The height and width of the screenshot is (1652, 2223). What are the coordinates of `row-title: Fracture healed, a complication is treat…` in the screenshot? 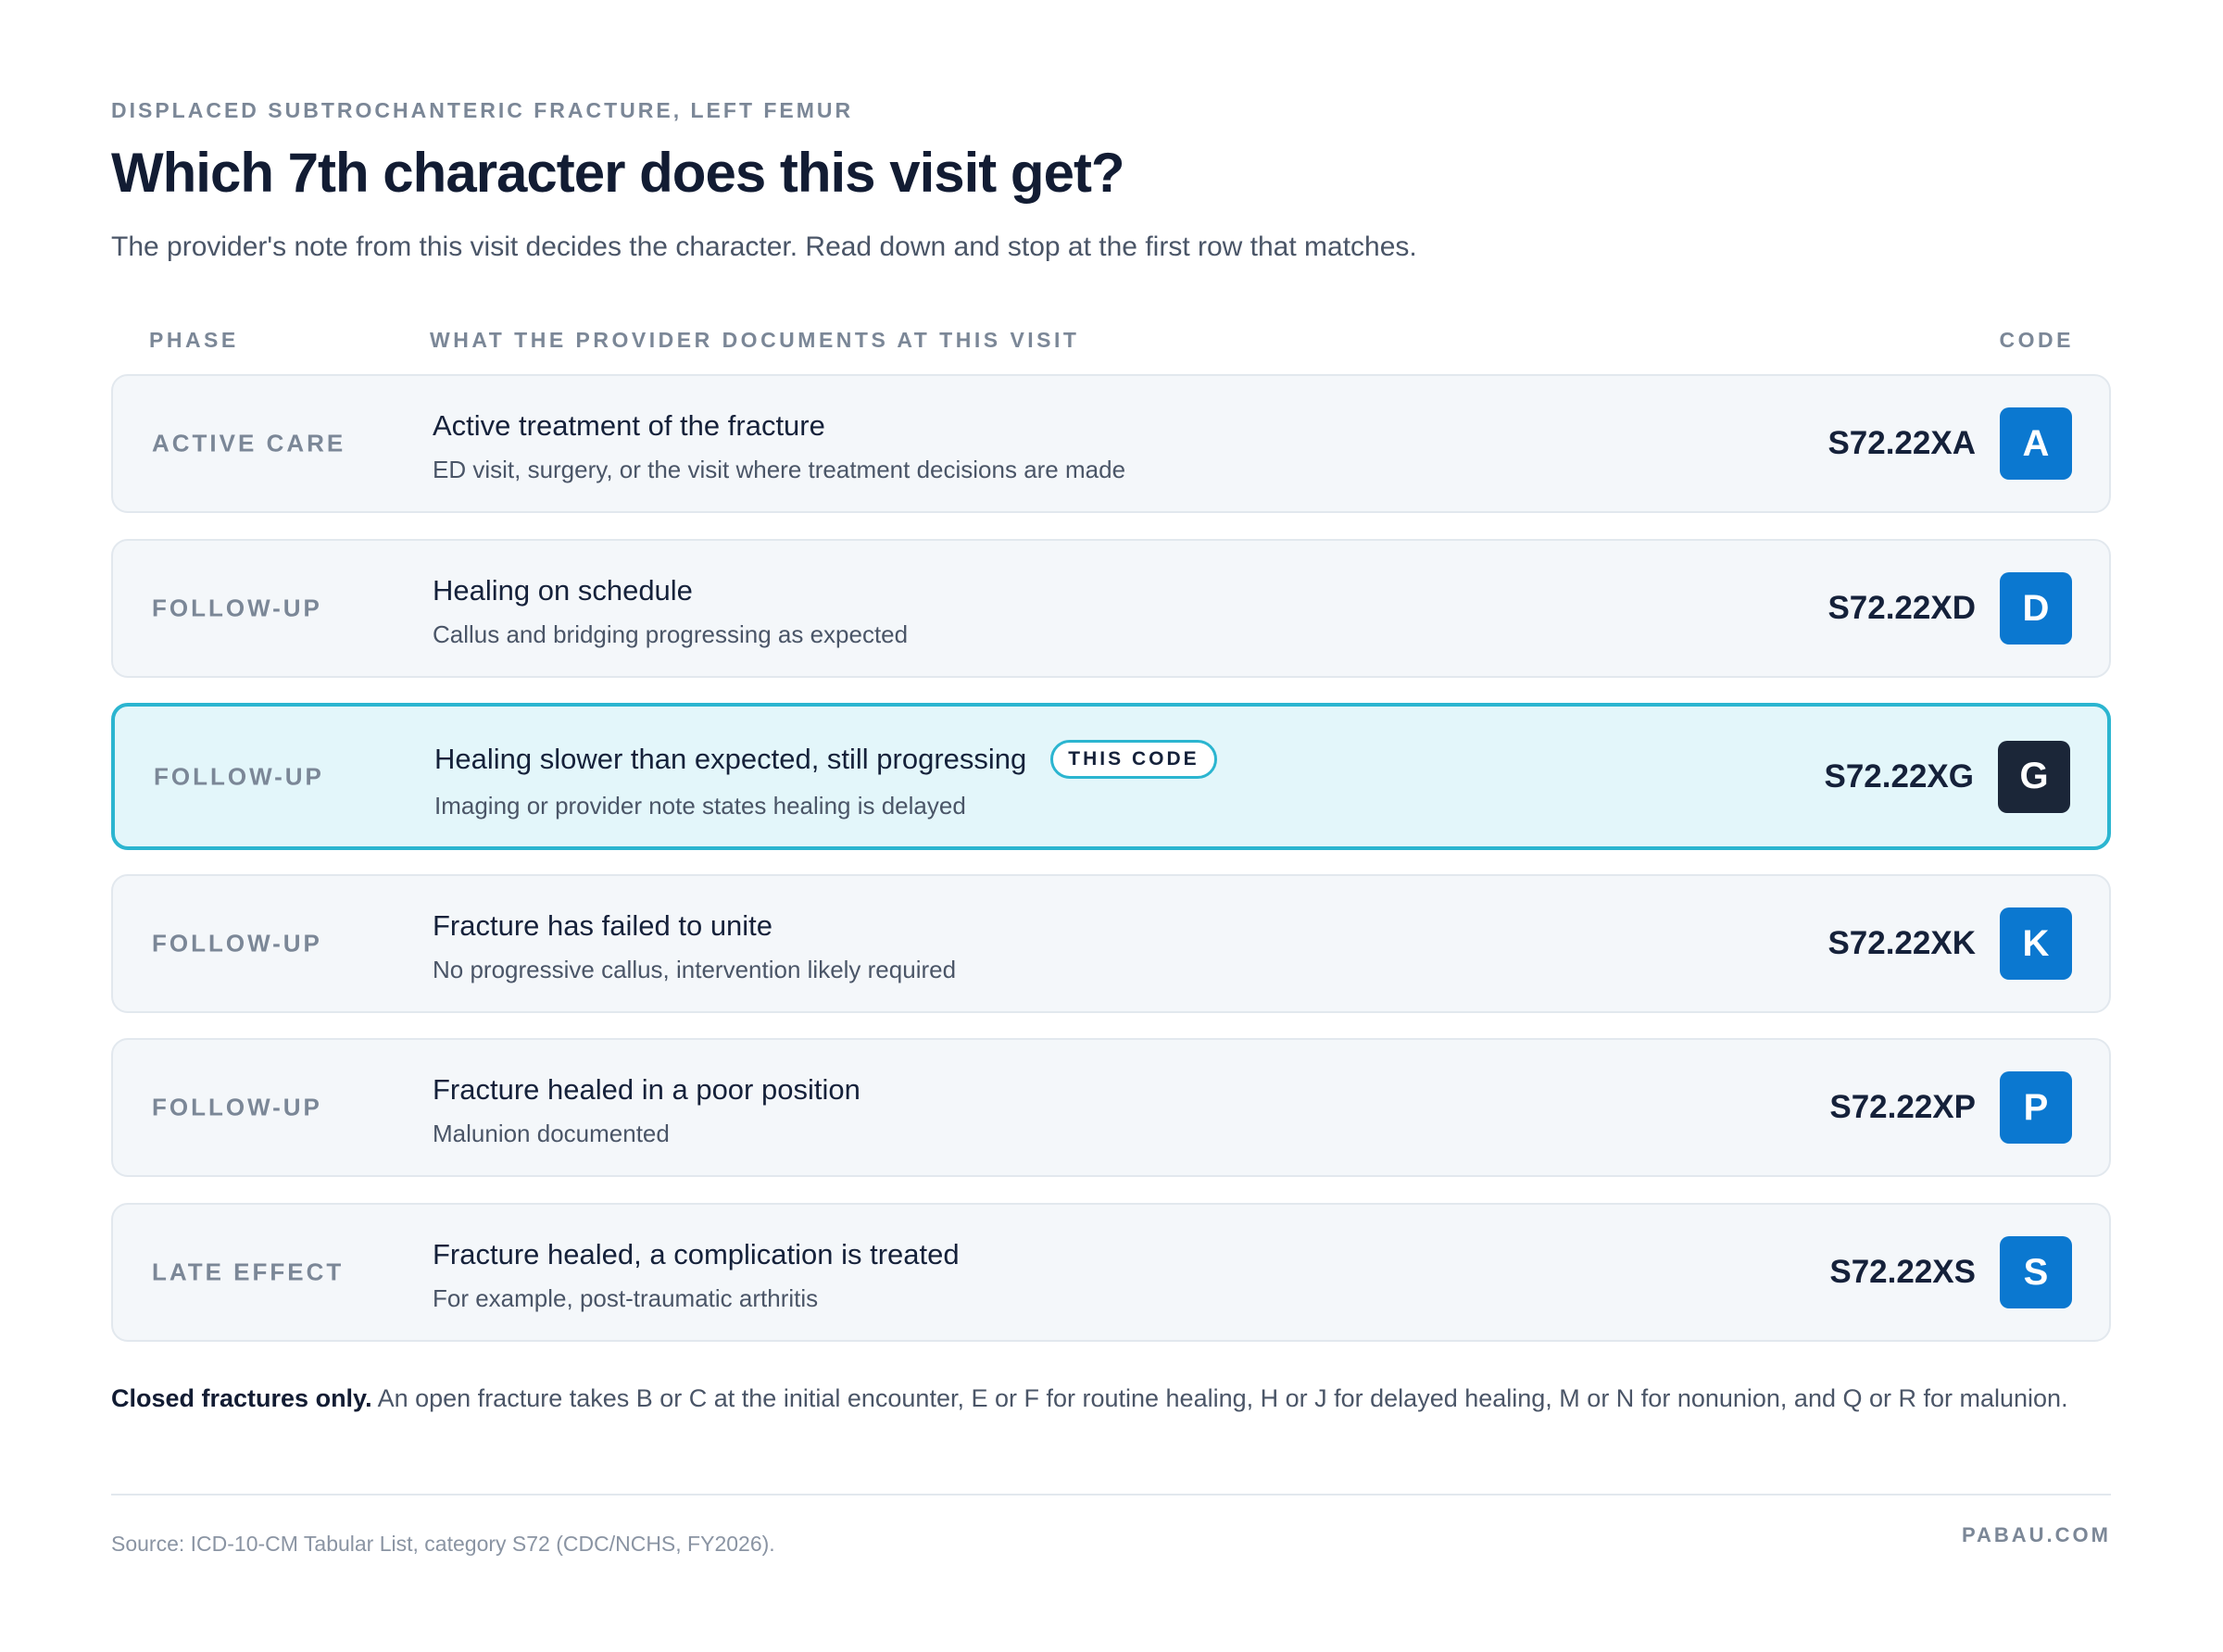 It's located at (696, 1254).